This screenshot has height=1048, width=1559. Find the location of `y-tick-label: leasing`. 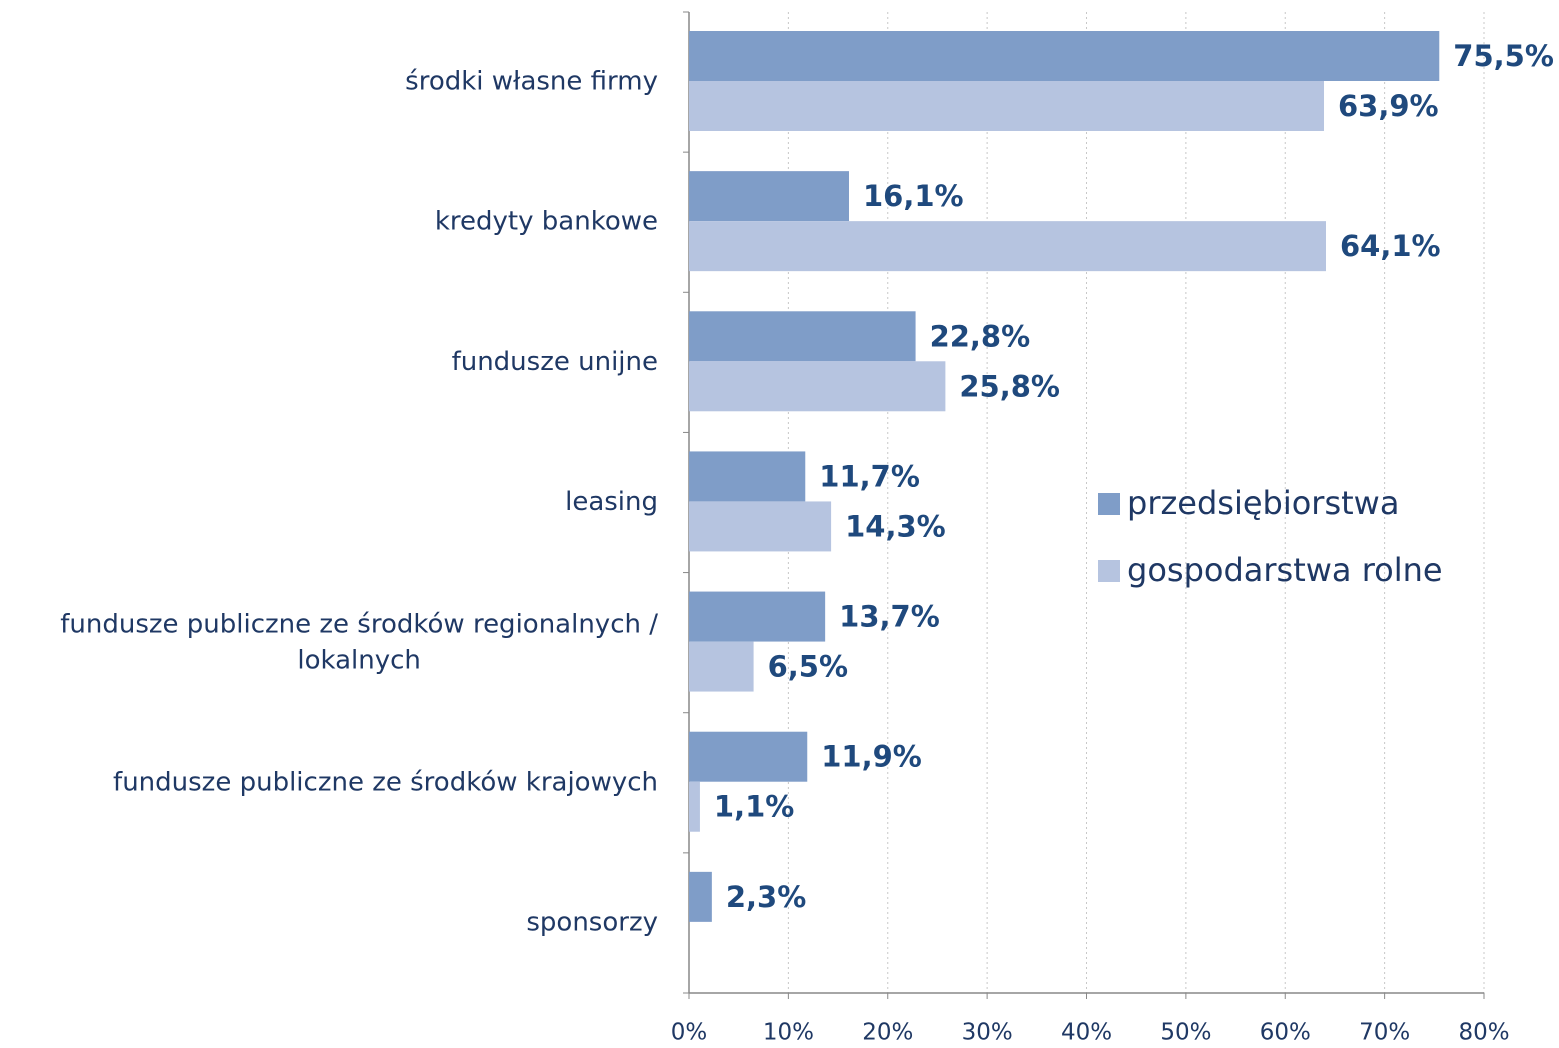

y-tick-label: leasing is located at coordinates (611, 502).